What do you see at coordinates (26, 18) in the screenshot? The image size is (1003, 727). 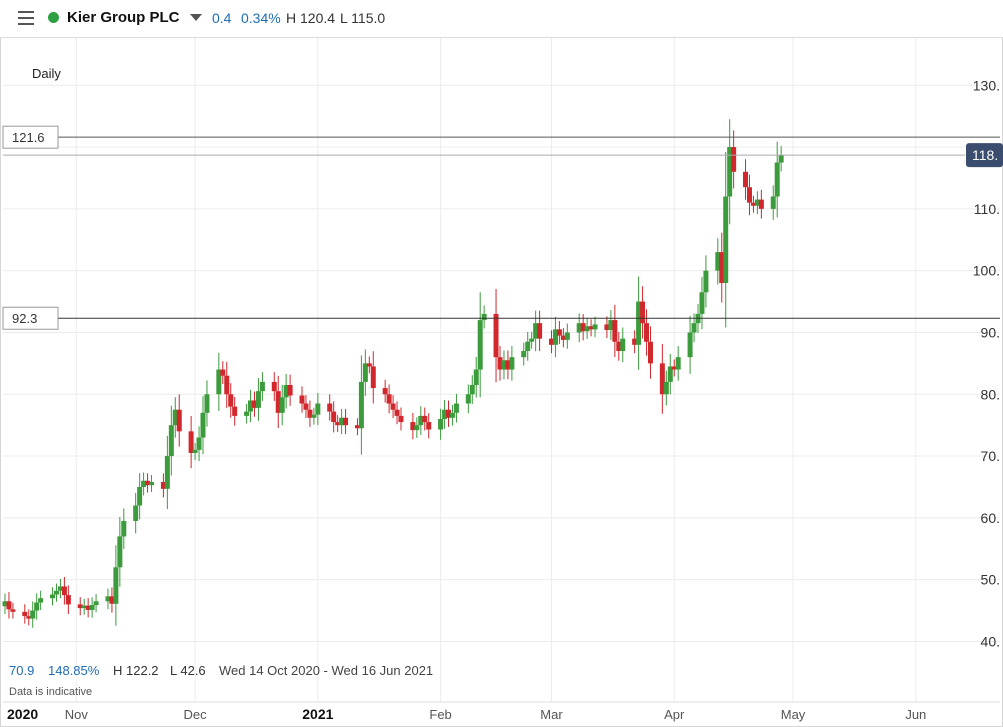 I see `hamburger-icon` at bounding box center [26, 18].